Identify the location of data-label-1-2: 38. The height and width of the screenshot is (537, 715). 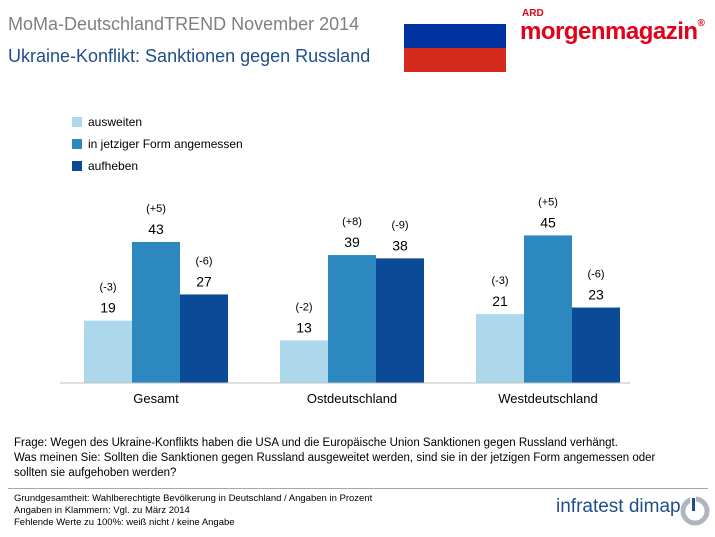
(400, 245).